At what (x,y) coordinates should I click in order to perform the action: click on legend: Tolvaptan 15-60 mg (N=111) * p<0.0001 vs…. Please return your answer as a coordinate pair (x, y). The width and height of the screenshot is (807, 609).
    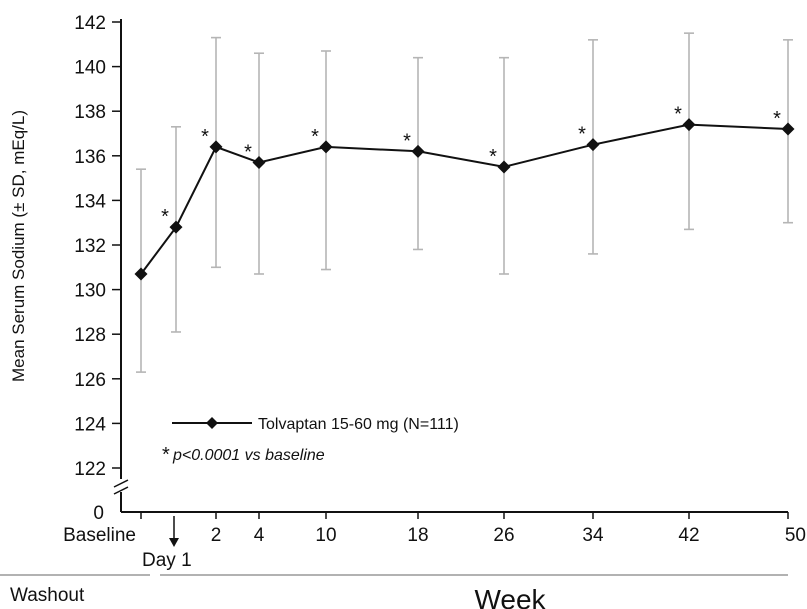
    Looking at the image, I should click on (310, 441).